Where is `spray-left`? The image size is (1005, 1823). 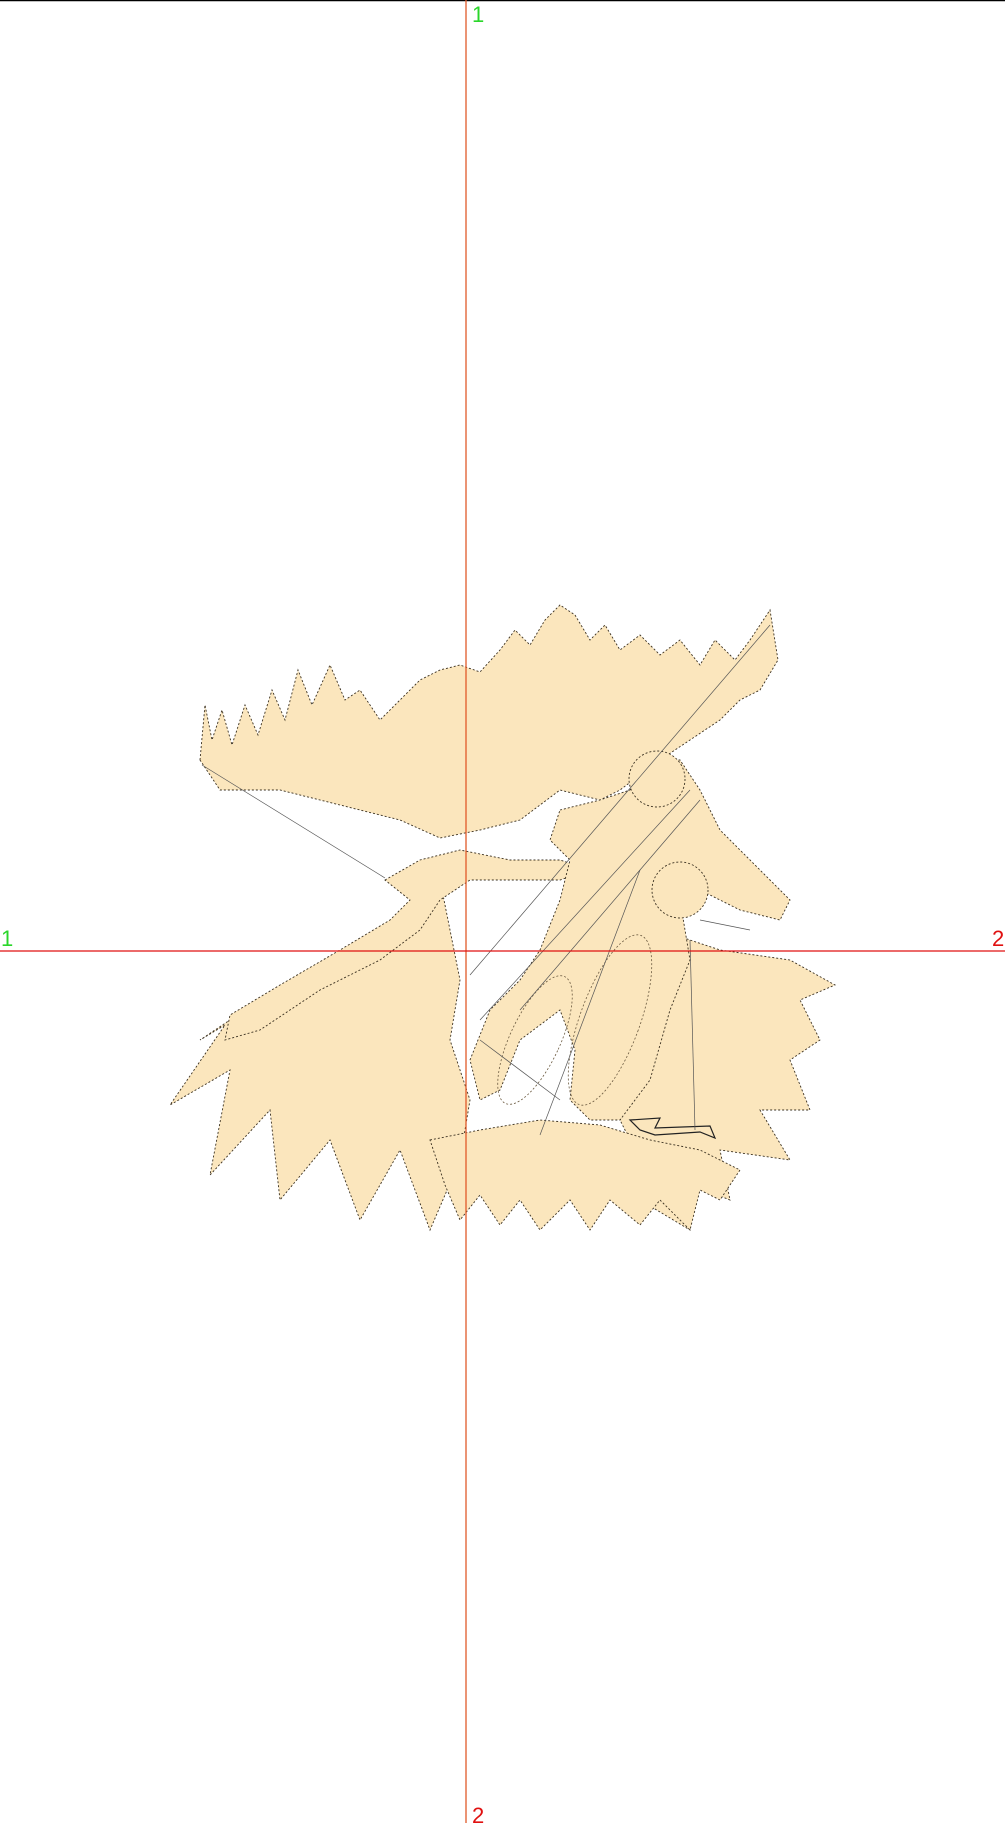
spray-left is located at coordinates (320, 1055).